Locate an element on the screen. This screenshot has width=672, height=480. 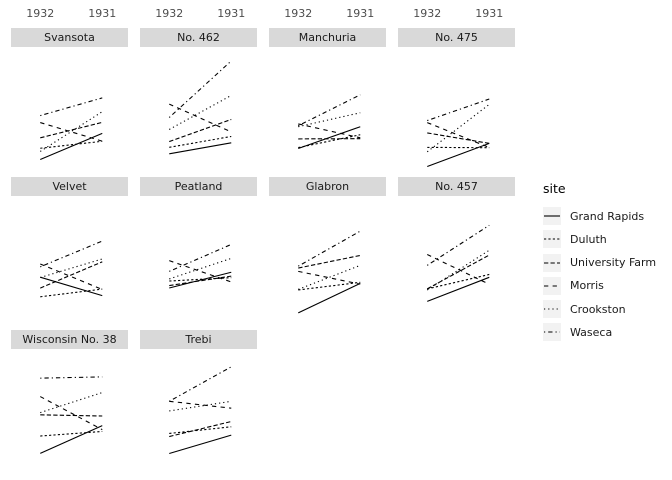
facet-strip: Glabron is located at coordinates (327, 186).